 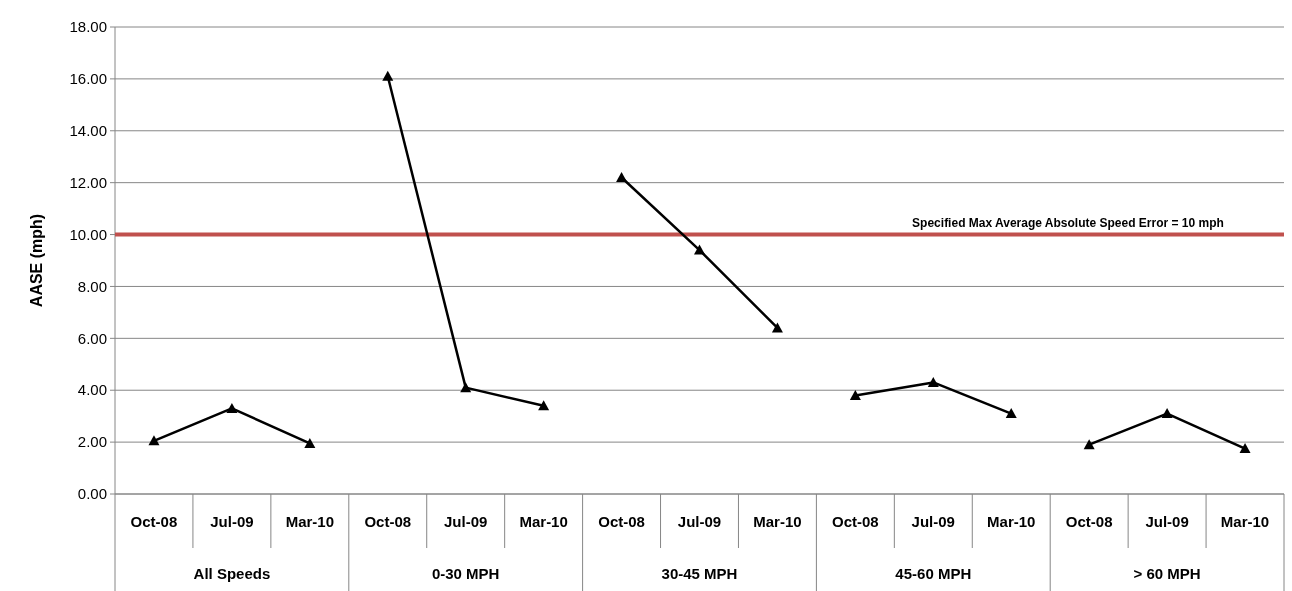 What do you see at coordinates (88, 79) in the screenshot?
I see `y-tick-label: 16.00` at bounding box center [88, 79].